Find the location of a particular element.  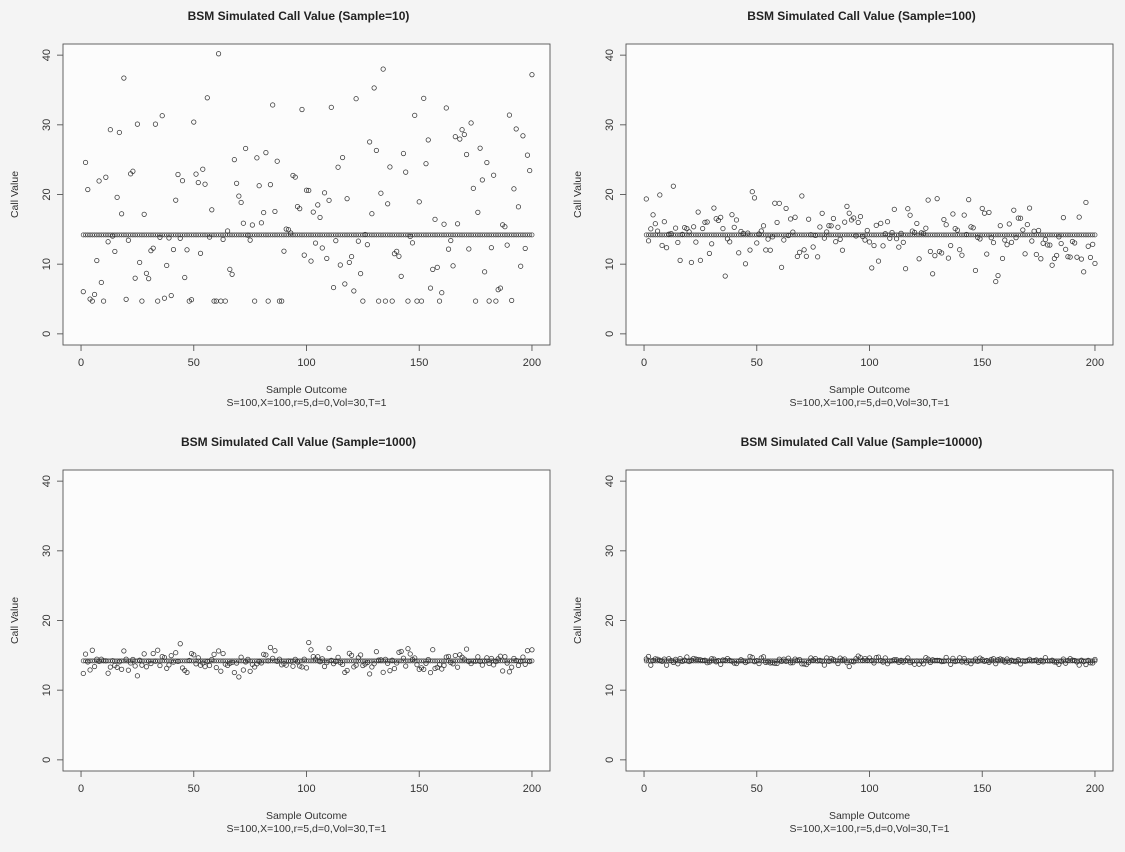

x-tick-label: 0 is located at coordinates (81, 789).